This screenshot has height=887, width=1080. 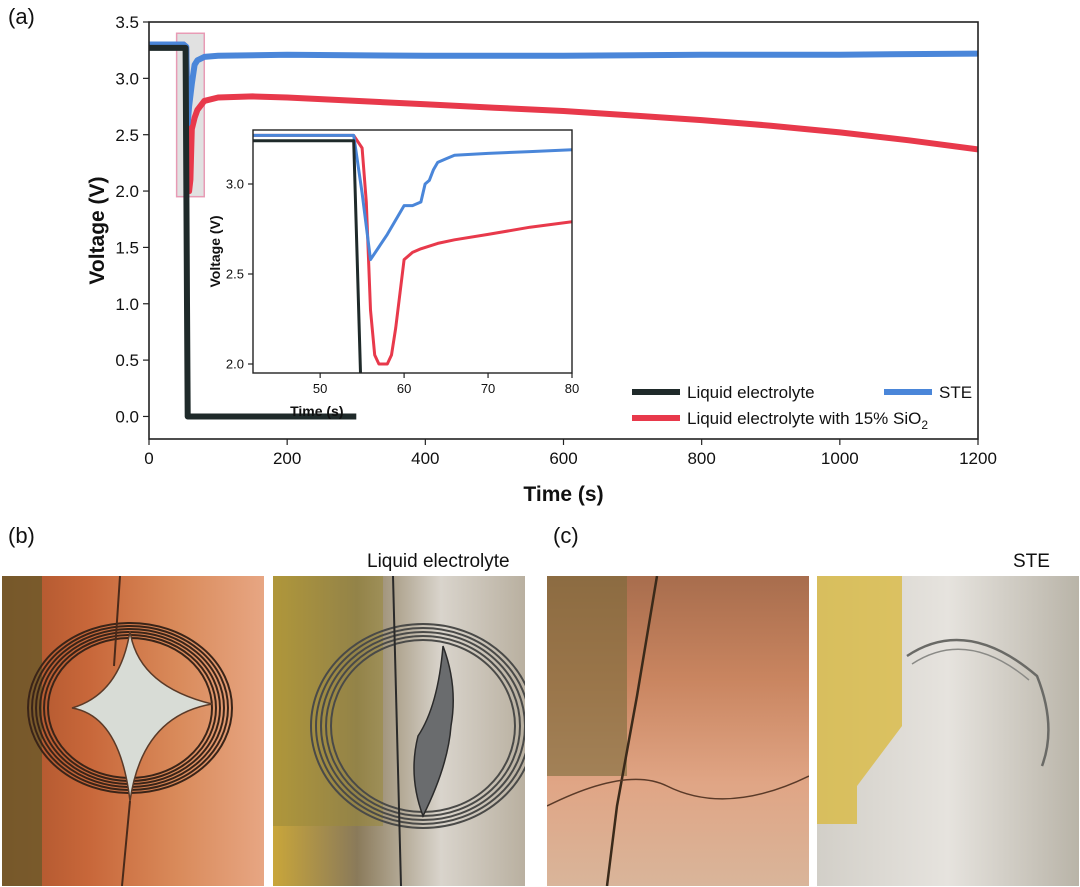 I want to click on inset-voltage-chart: 50 60 70 80 2.0 2.5 3.0 Time (s) Voltage (V), so click(x=393, y=274).